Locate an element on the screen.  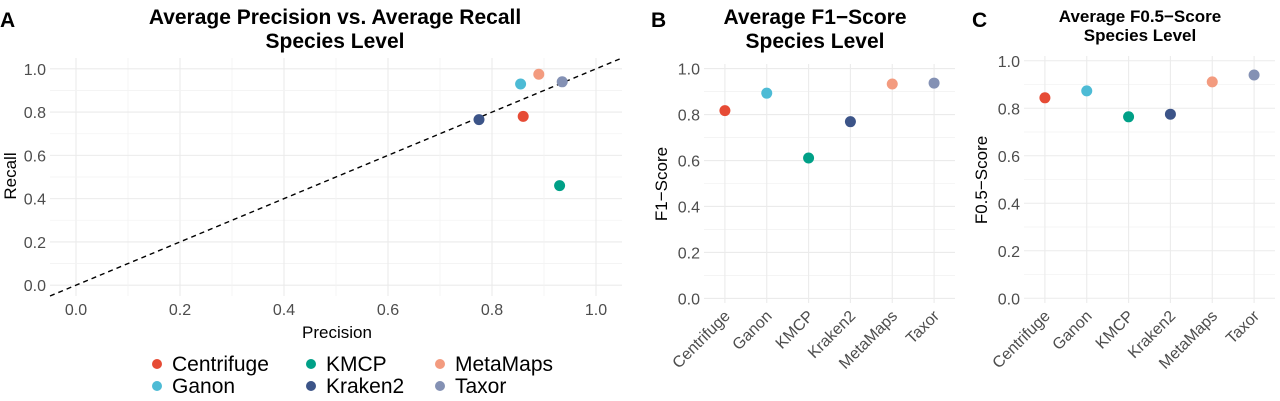
legend-item-taxor: Taxor is located at coordinates (470, 386).